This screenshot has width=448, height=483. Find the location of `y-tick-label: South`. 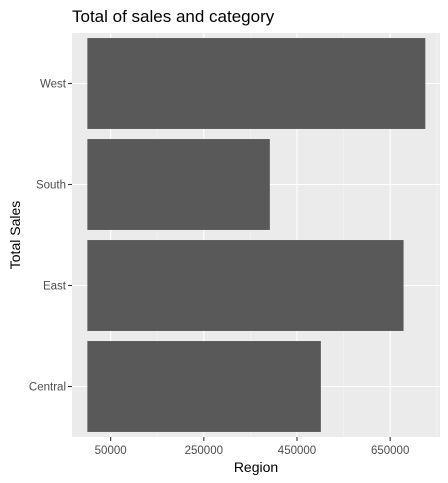

y-tick-label: South is located at coordinates (51, 186).